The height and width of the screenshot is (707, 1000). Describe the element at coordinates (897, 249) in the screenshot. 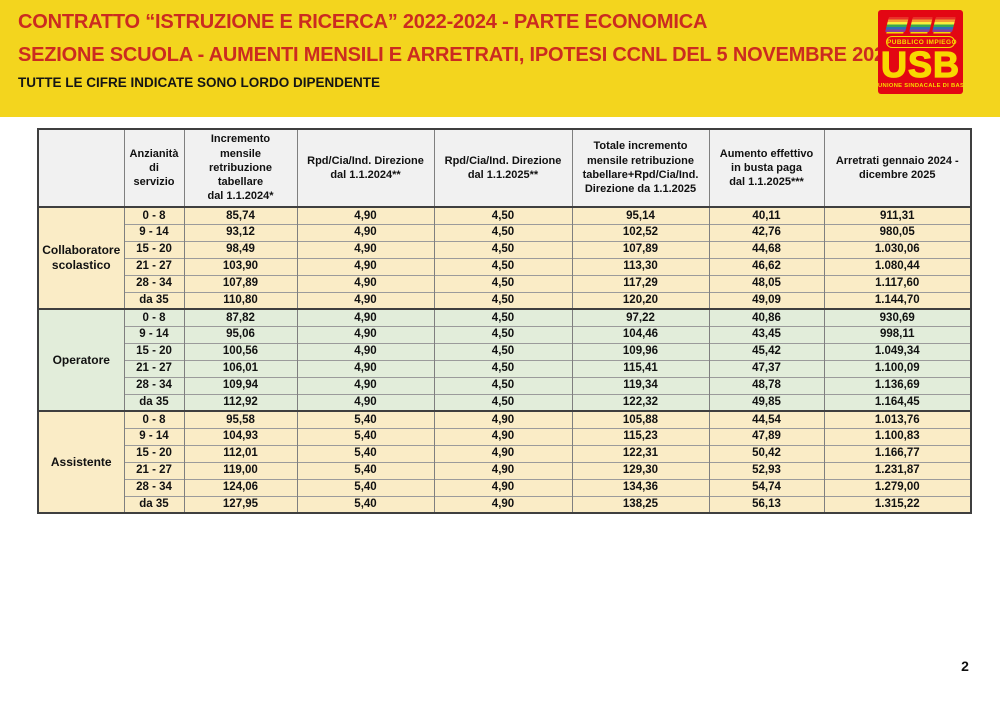

I see `value-cell: 1.030,06` at that location.